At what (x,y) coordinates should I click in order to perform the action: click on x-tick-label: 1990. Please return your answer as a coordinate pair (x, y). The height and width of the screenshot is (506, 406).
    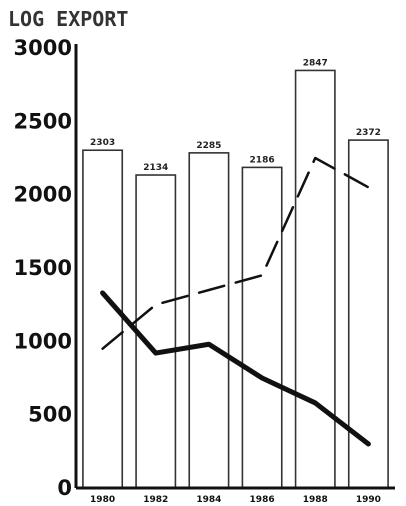
    Looking at the image, I should click on (368, 500).